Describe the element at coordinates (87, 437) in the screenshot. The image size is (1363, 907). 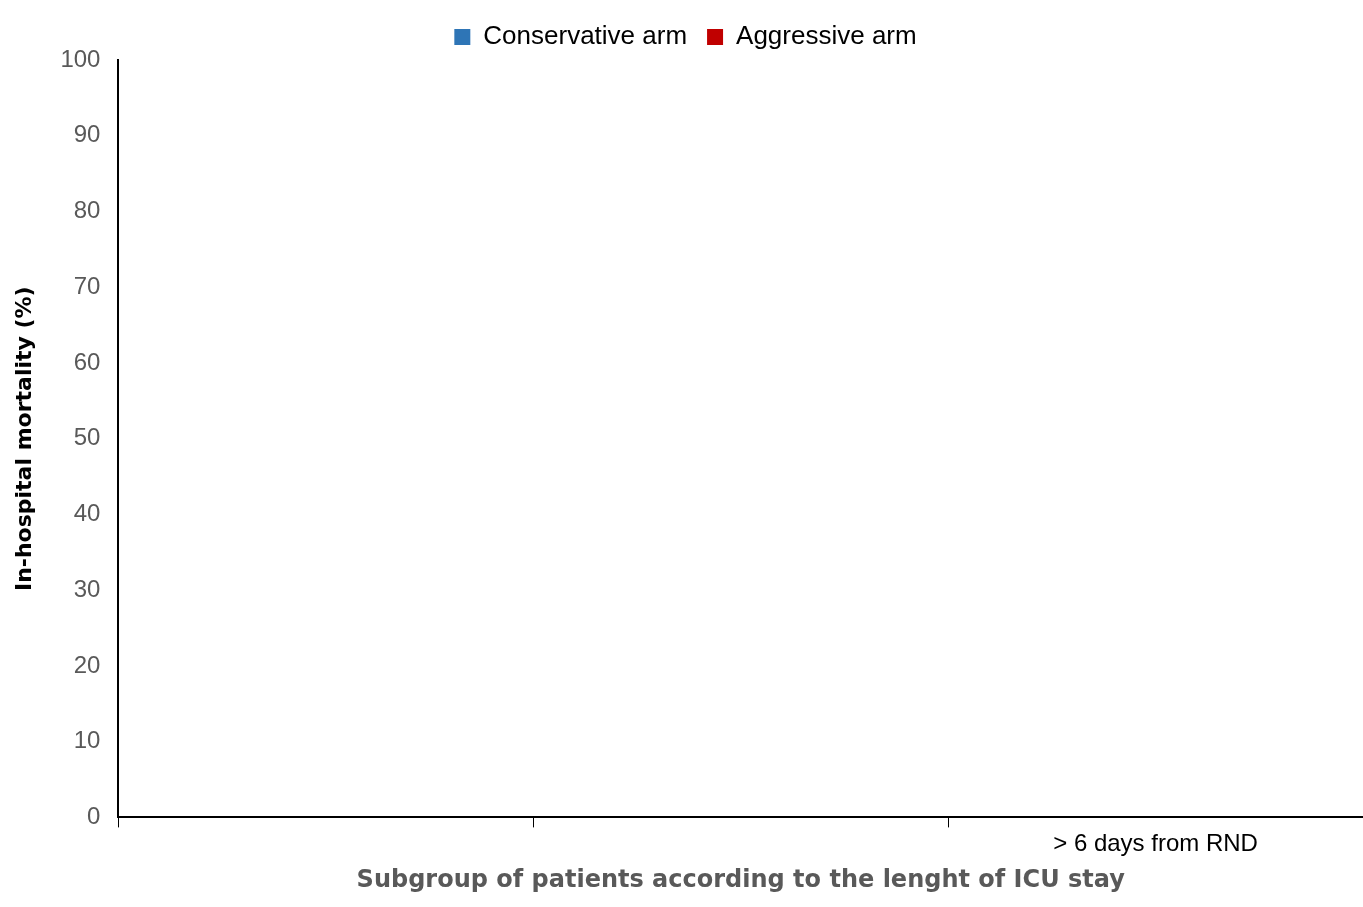
I see `y-tick-label: 50` at that location.